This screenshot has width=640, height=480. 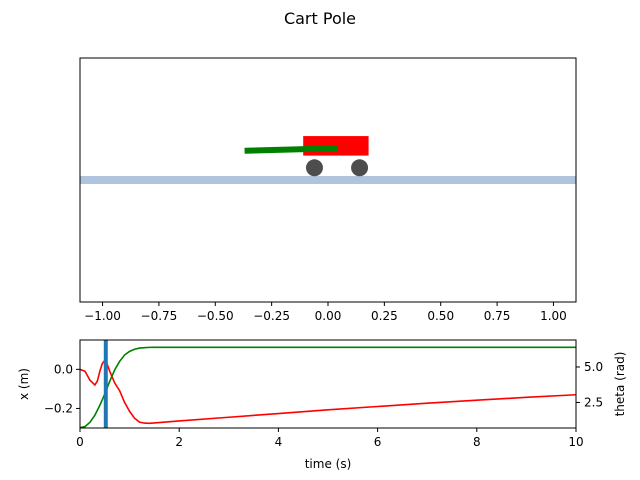 I want to click on right-y-tick-label: 2.5, so click(x=593, y=402).